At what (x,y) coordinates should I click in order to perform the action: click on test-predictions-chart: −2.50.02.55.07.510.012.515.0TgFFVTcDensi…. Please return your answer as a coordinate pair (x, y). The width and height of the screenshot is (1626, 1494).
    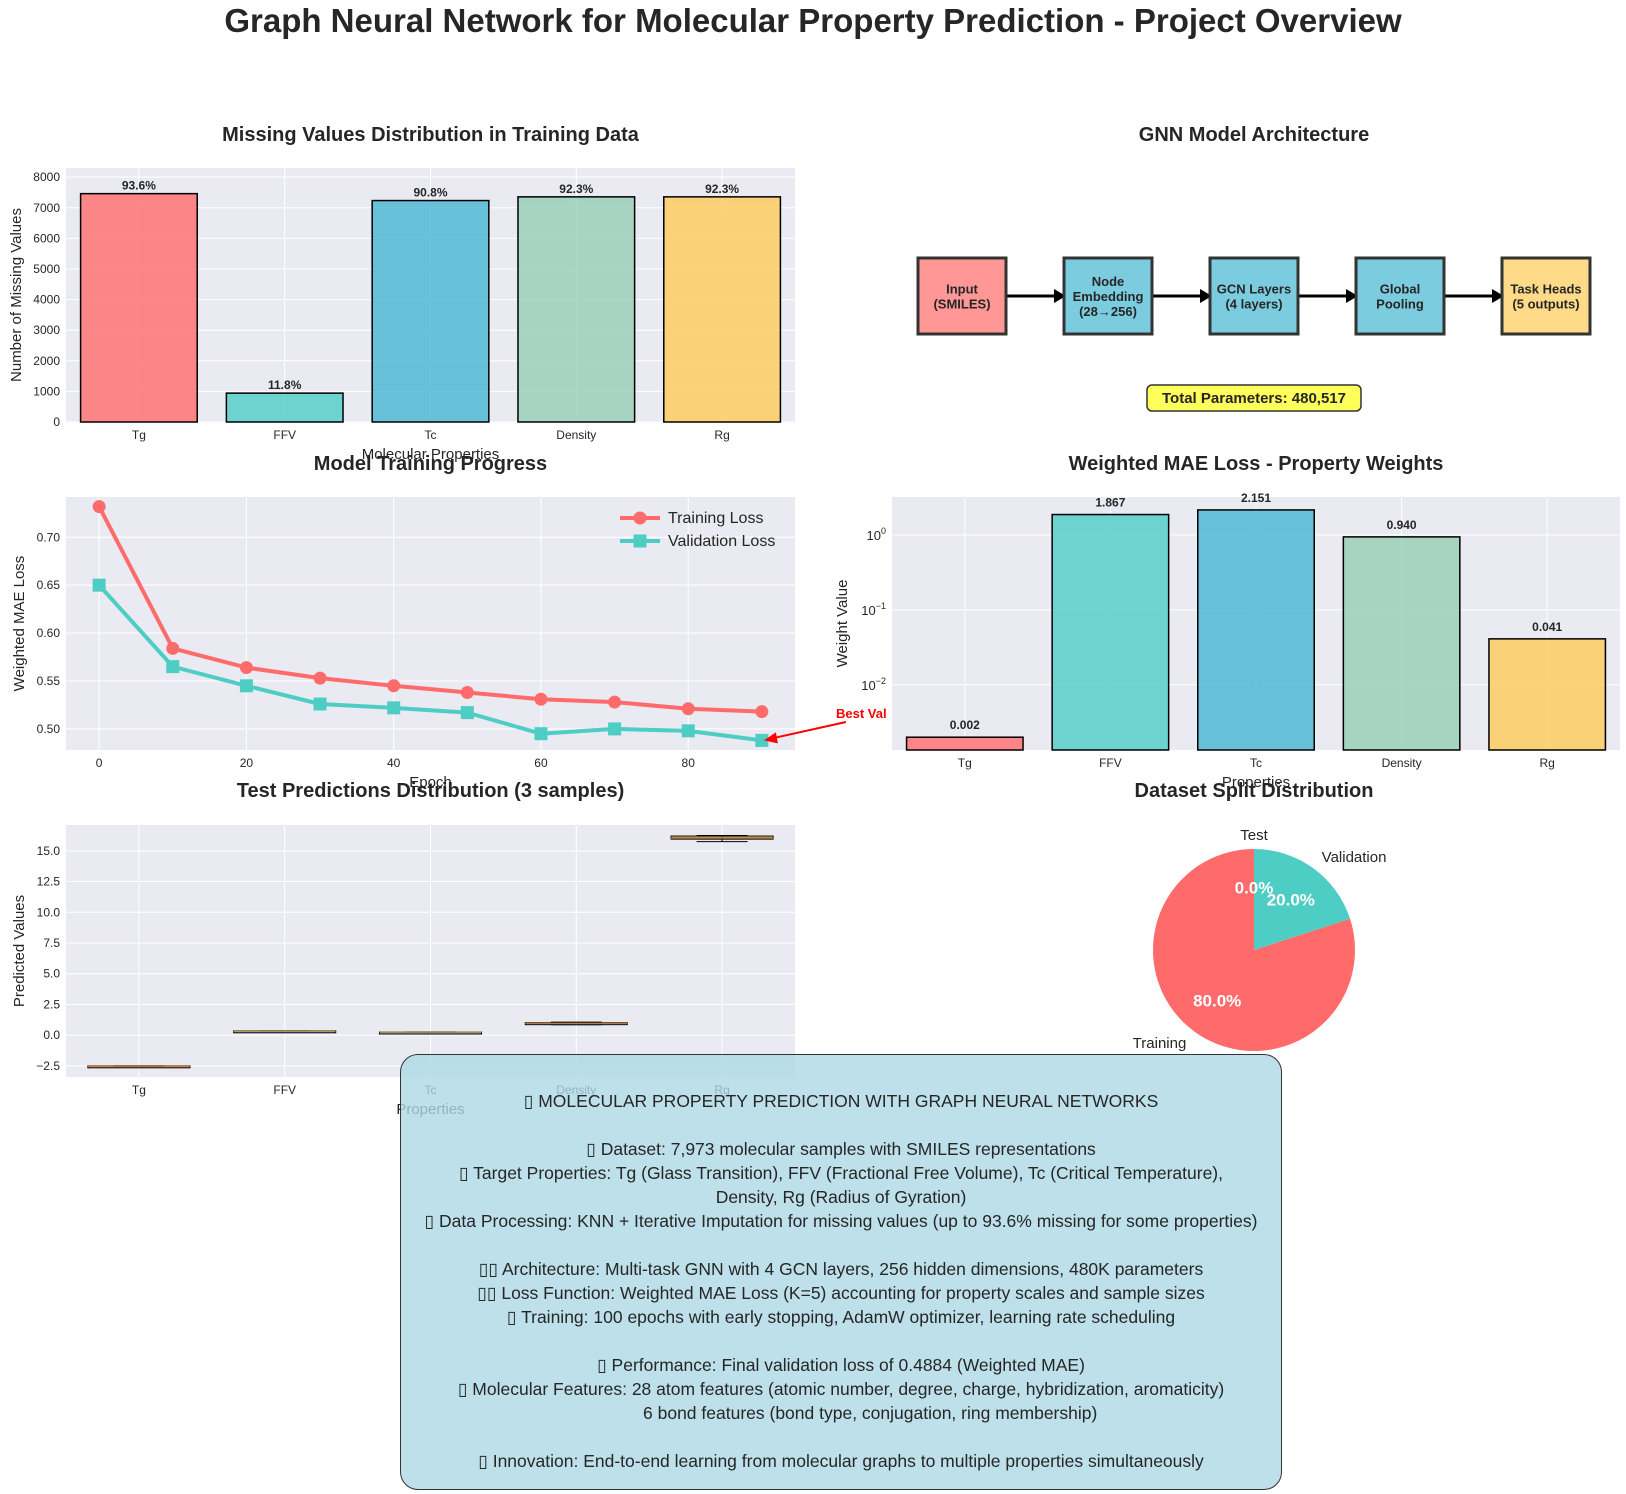
    Looking at the image, I should click on (403, 949).